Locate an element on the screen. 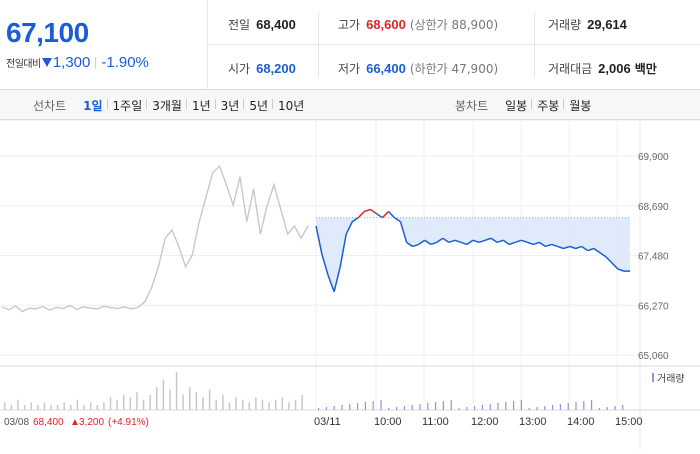  price-summary: 67,100 전일대비 1,300 -1.90% is located at coordinates (104, 45).